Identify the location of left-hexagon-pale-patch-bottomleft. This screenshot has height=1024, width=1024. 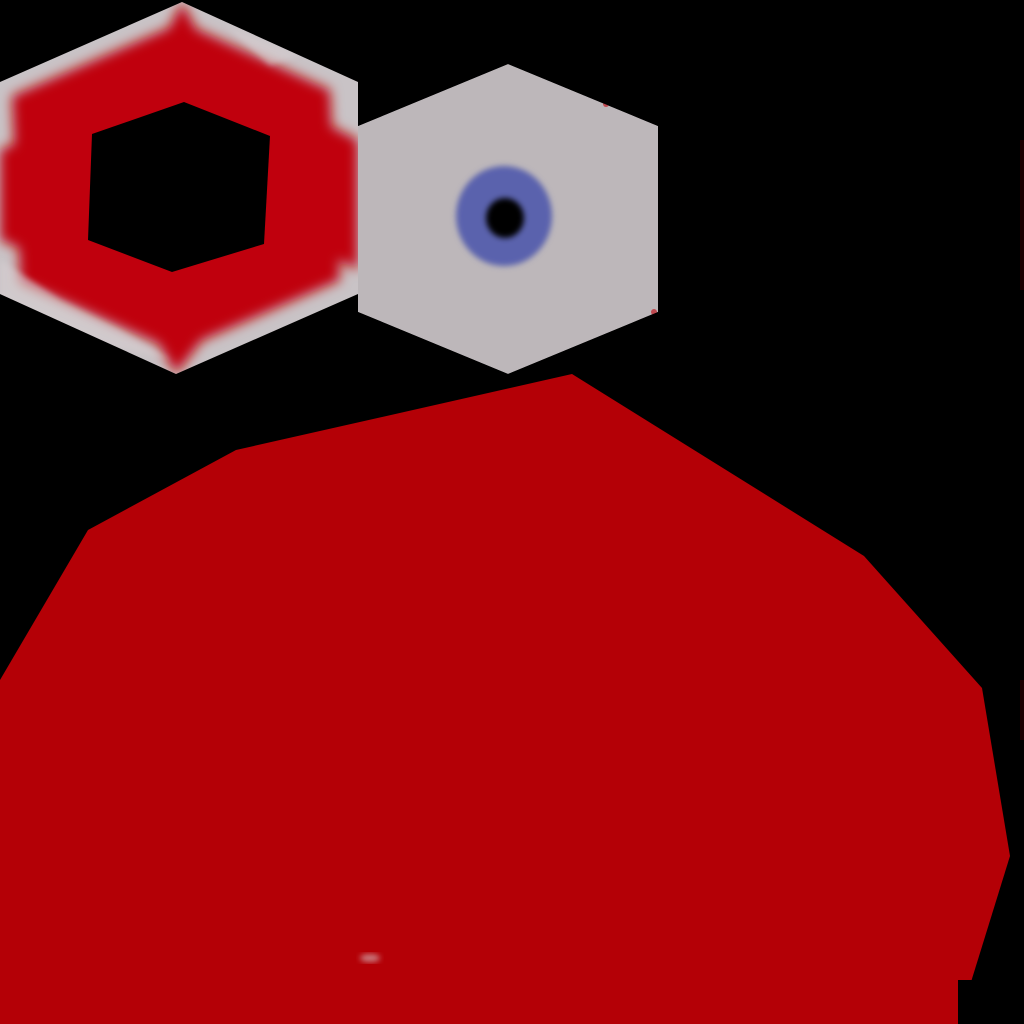
(85, 310).